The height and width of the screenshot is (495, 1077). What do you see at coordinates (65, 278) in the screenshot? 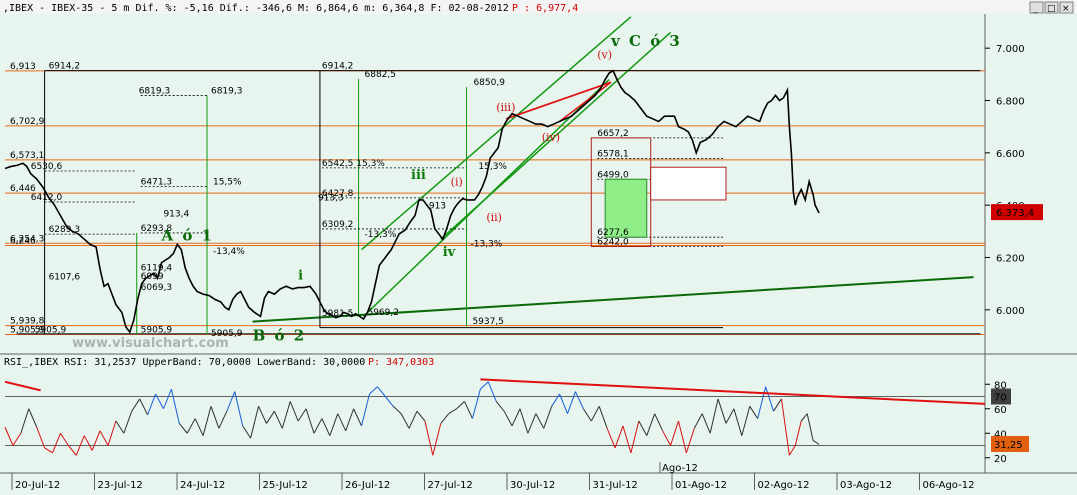
I see `price-annotation: 6107,6` at bounding box center [65, 278].